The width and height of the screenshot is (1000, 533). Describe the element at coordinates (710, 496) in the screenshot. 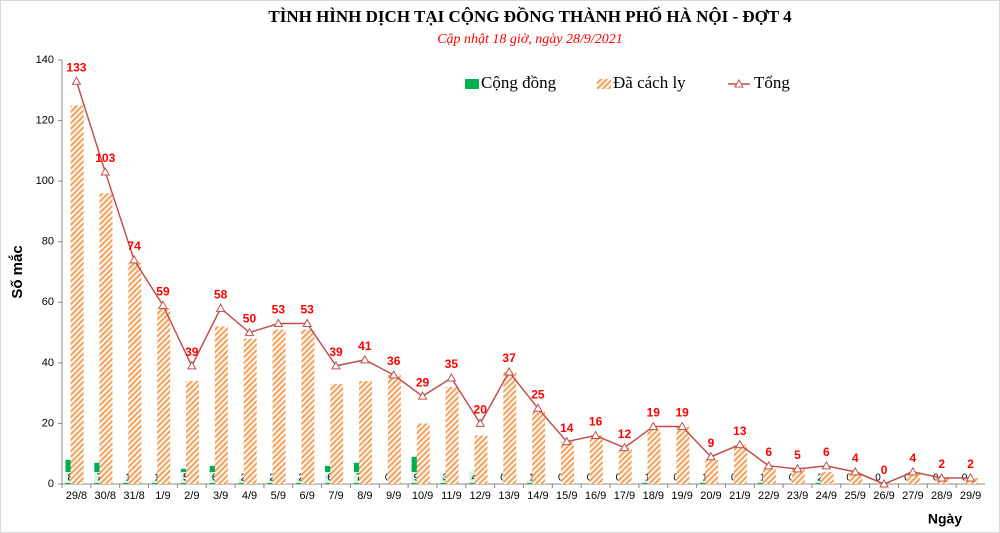

I see `x-tick-label: 20/9` at that location.